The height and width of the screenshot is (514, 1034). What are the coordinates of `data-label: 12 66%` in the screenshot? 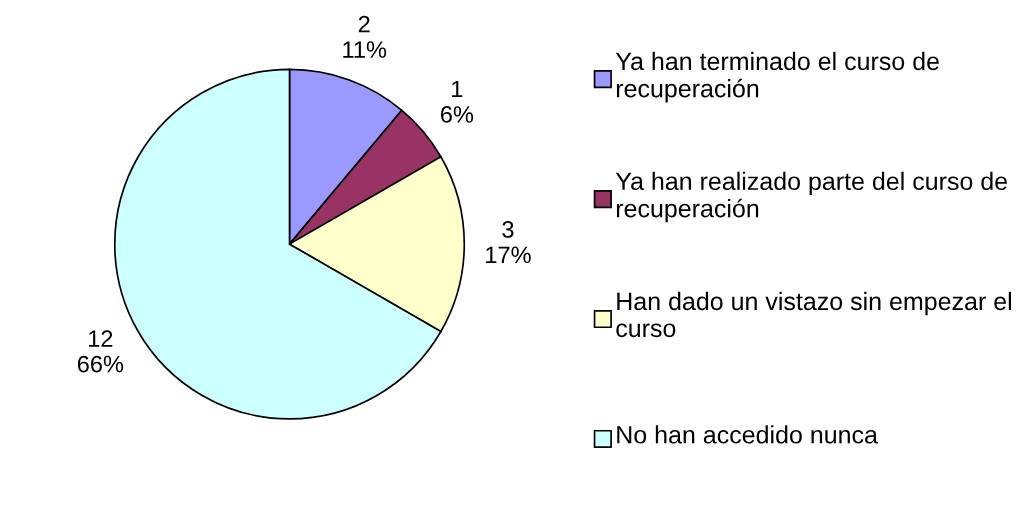 It's located at (100, 351).